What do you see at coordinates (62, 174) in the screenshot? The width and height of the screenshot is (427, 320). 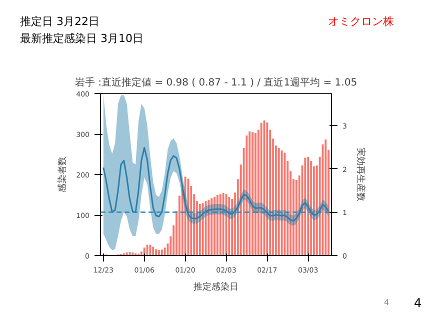 I see `y-axis-title: 感染者数` at bounding box center [62, 174].